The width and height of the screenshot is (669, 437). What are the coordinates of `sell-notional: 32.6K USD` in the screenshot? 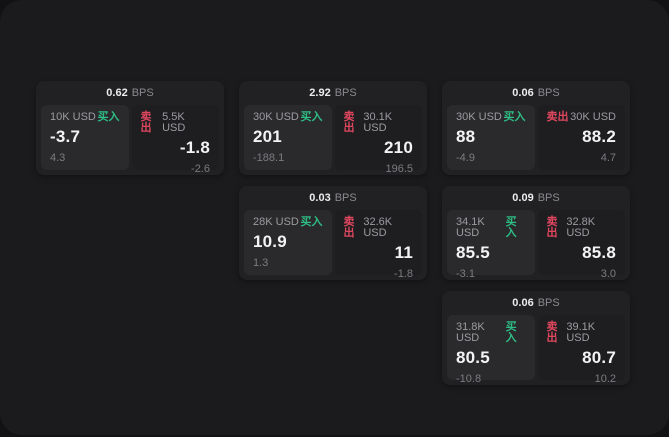 It's located at (378, 227).